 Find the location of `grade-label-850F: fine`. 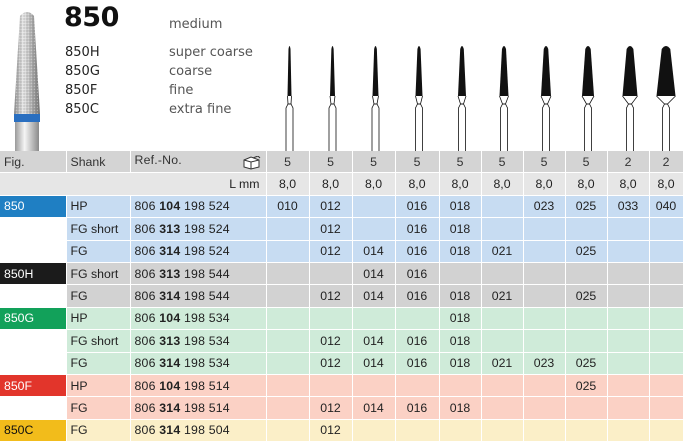

grade-label-850F: fine is located at coordinates (181, 90).